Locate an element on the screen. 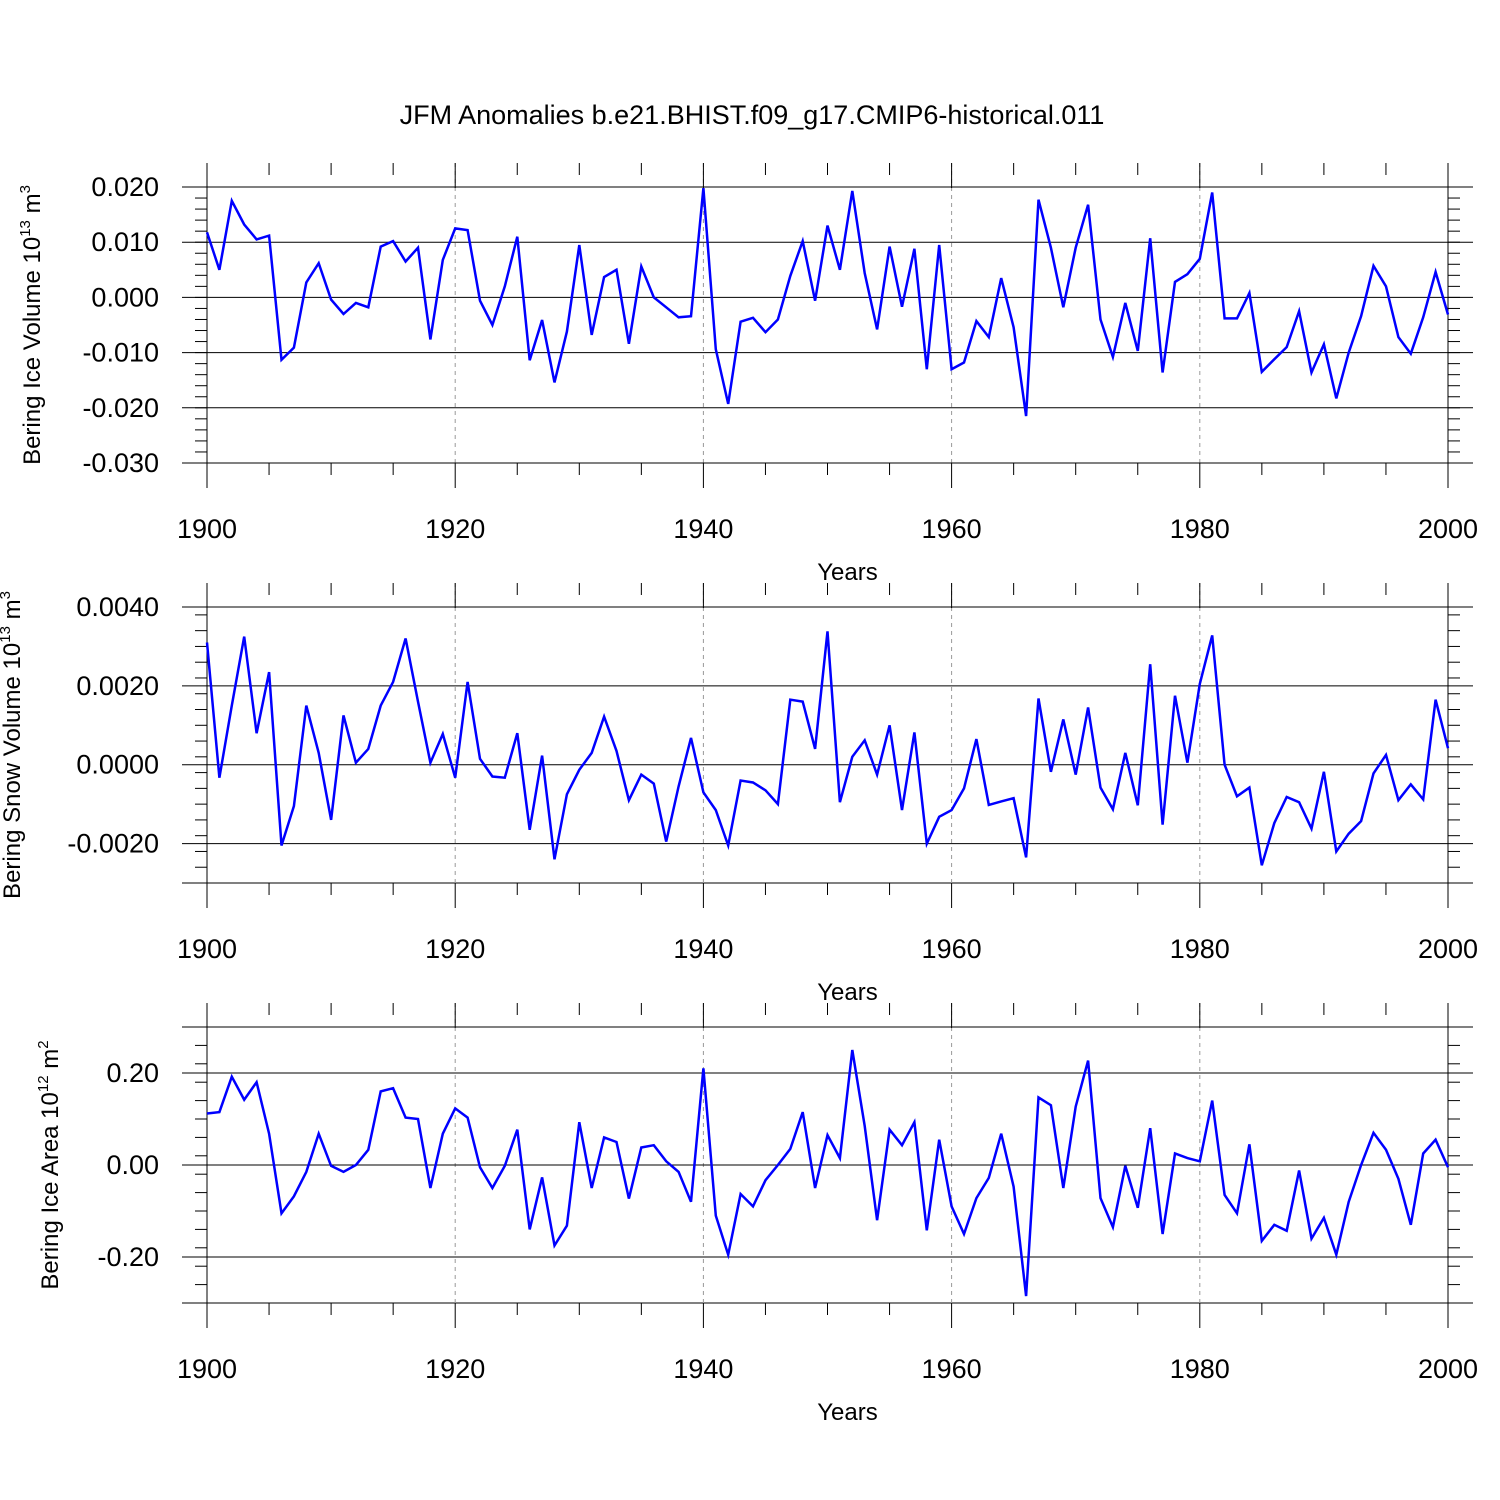  y-tick-label: -0.030 is located at coordinates (120, 463).